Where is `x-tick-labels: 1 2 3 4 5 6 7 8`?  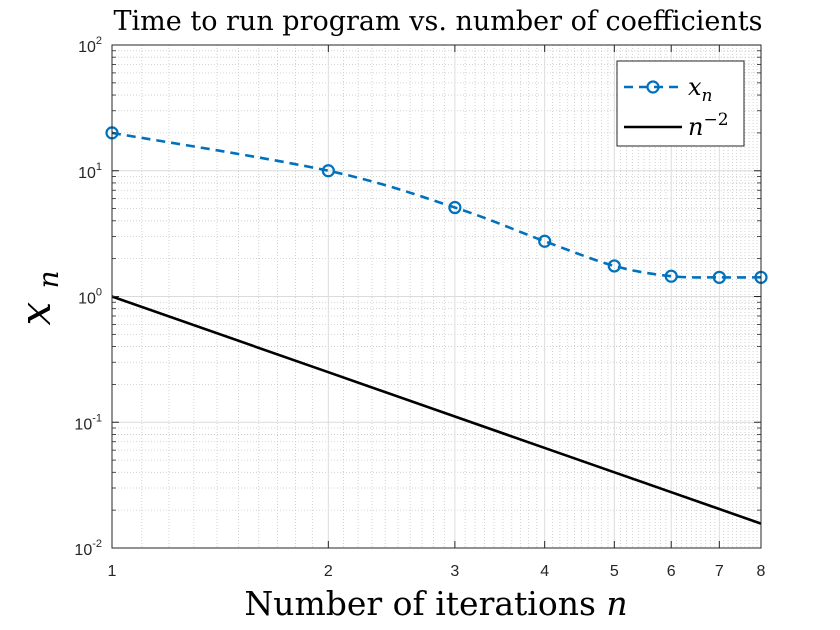
x-tick-labels: 1 2 3 4 5 6 7 8 is located at coordinates (437, 571).